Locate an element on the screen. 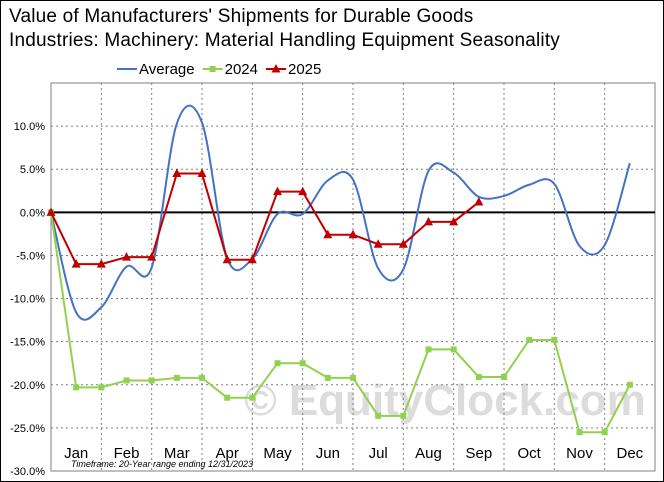 The image size is (664, 482). x-tick-label: Nov is located at coordinates (579, 453).